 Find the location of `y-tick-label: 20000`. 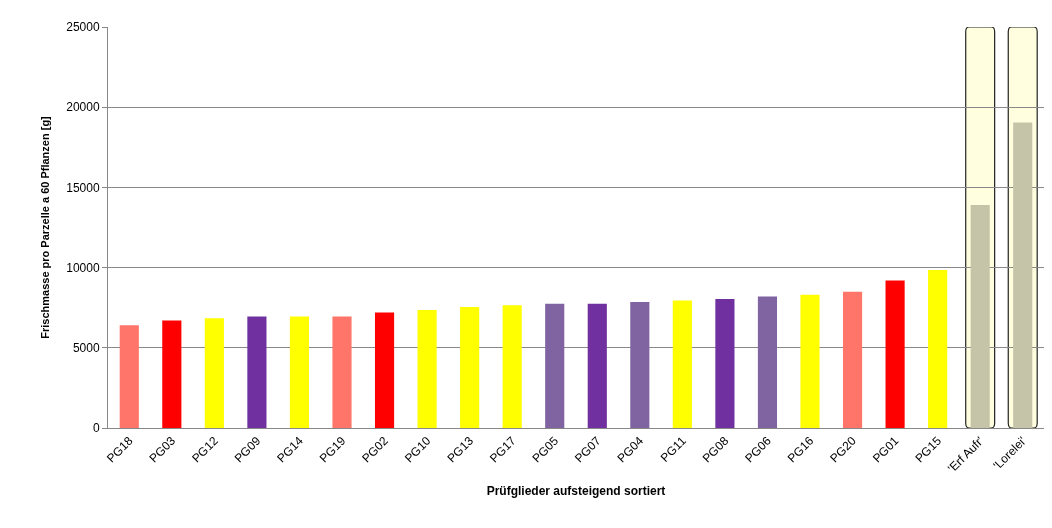

y-tick-label: 20000 is located at coordinates (83, 107).